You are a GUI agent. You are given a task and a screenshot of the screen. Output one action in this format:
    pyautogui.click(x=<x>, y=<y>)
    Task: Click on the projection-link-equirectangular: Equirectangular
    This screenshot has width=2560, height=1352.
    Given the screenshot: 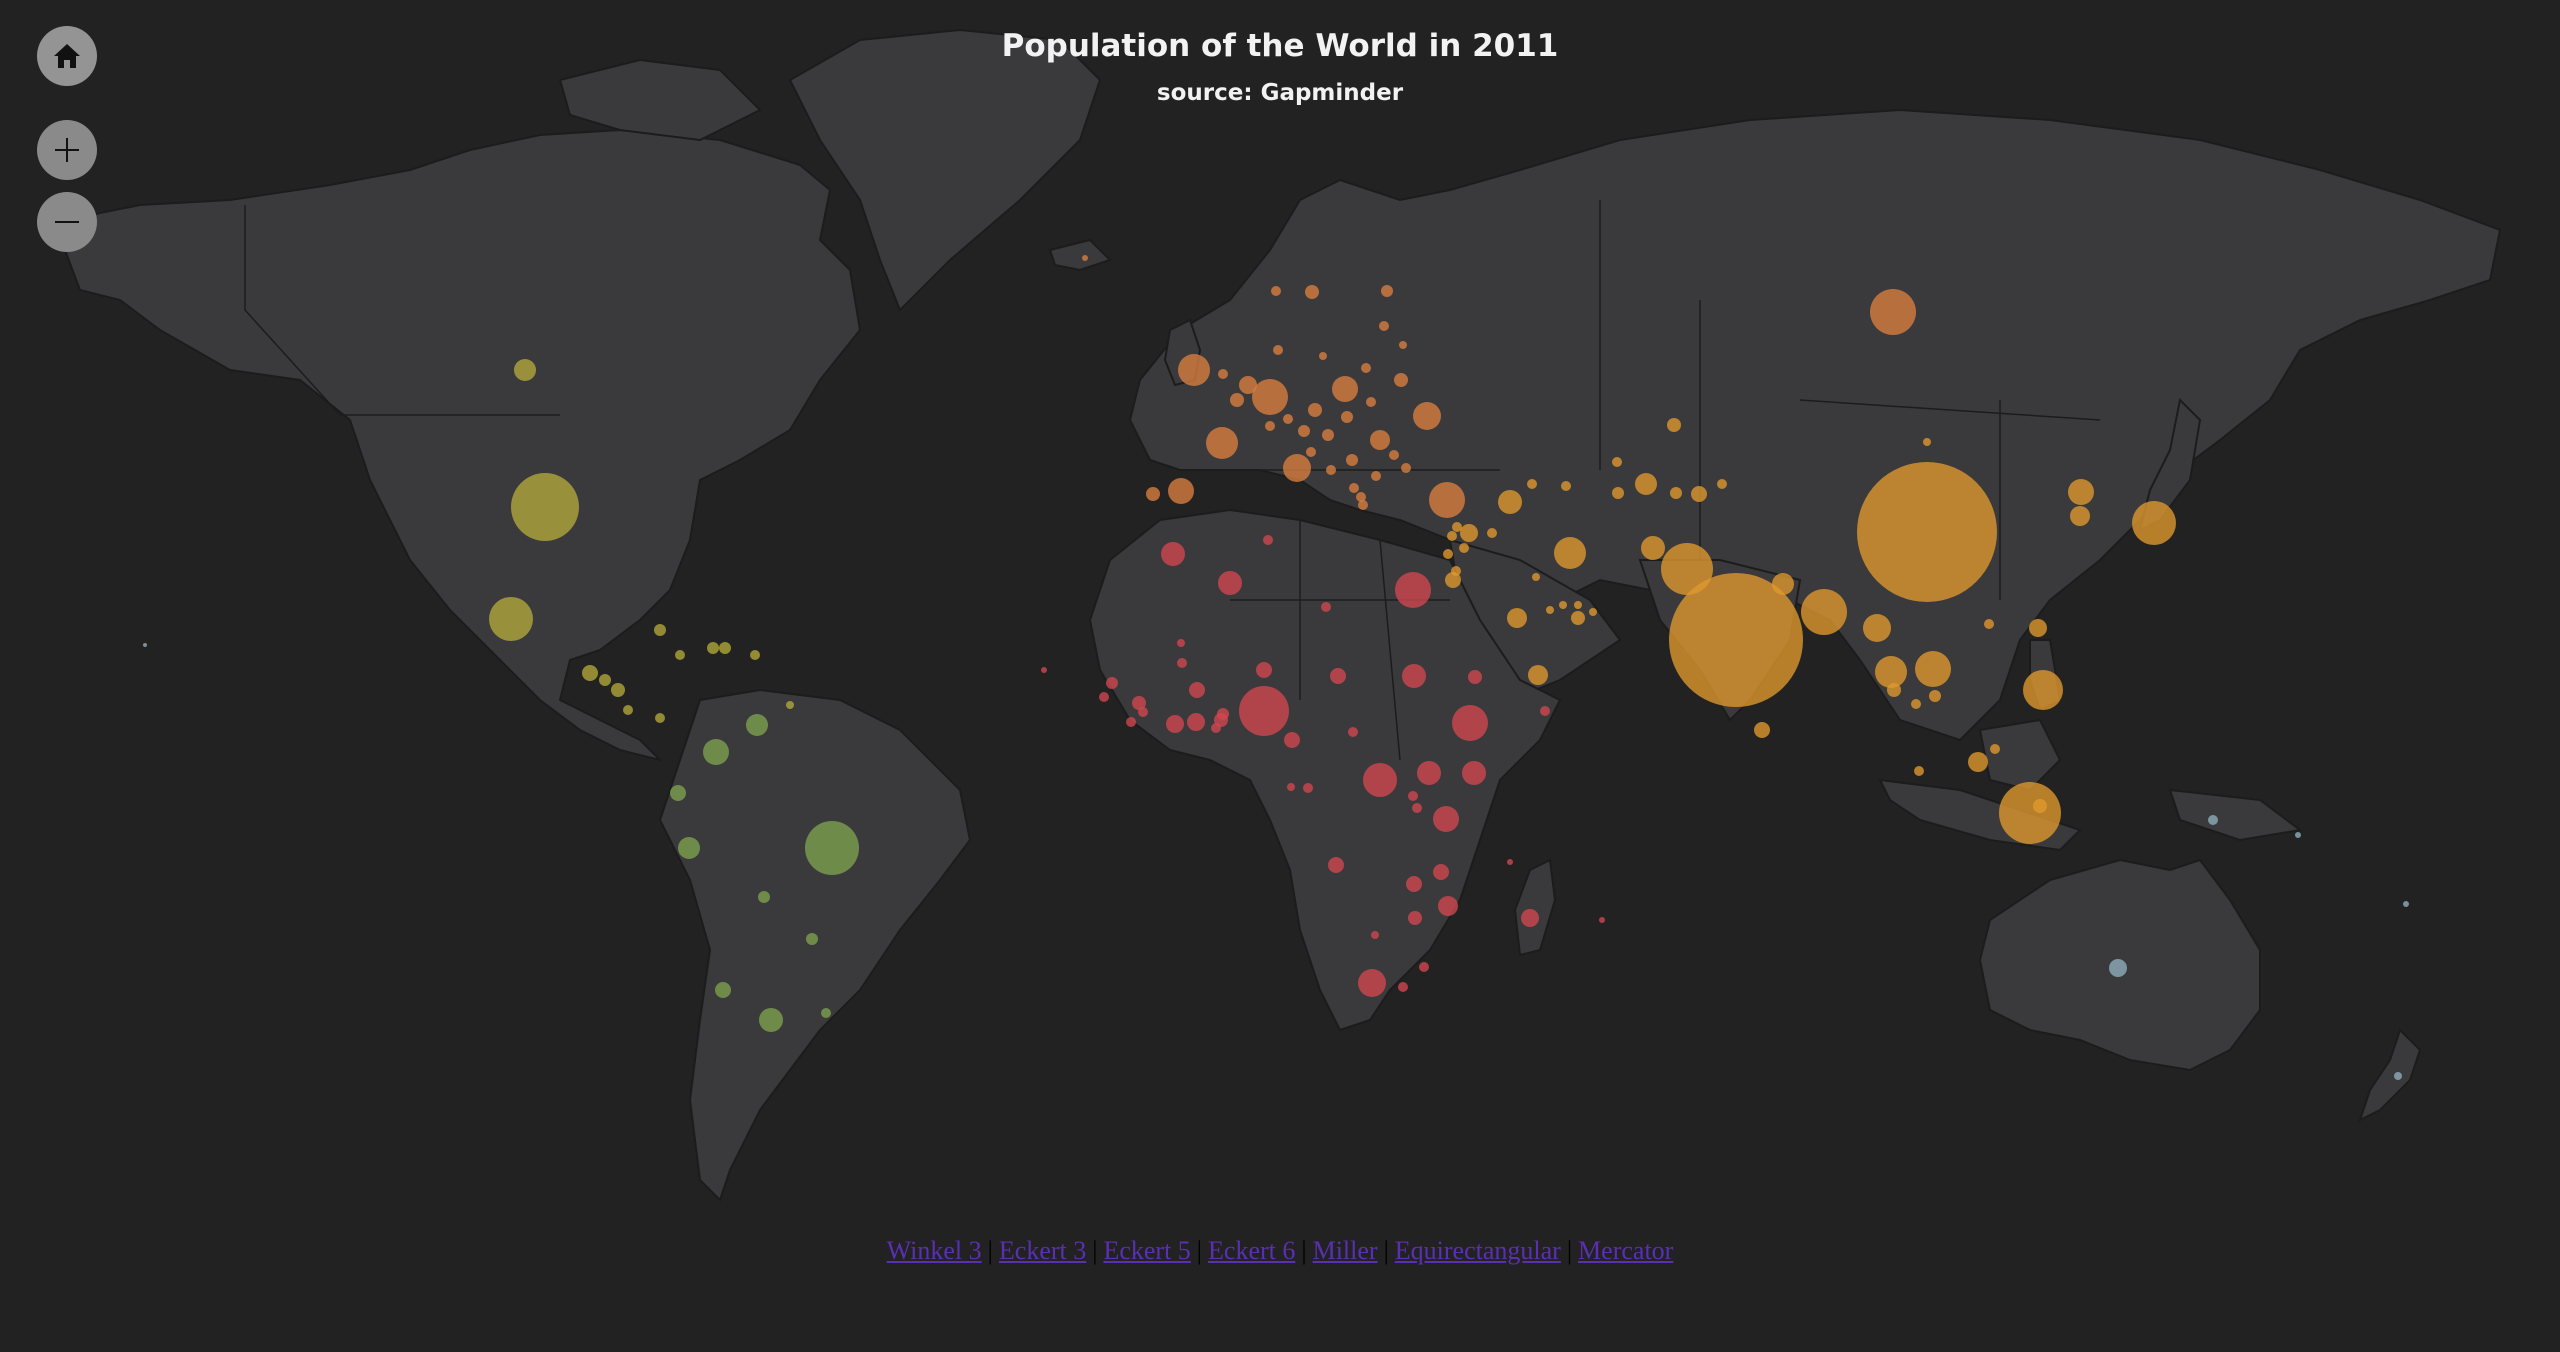 What is the action you would take?
    pyautogui.click(x=1477, y=1250)
    